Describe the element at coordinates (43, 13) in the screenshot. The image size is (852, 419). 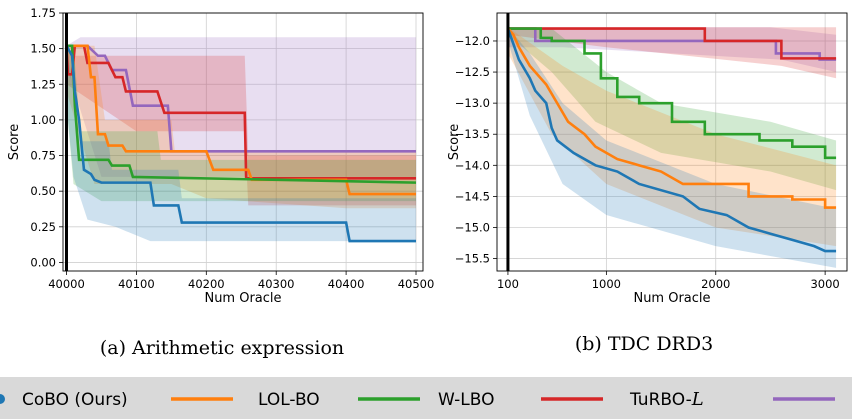
I see `y-tick-label: 1.75` at that location.